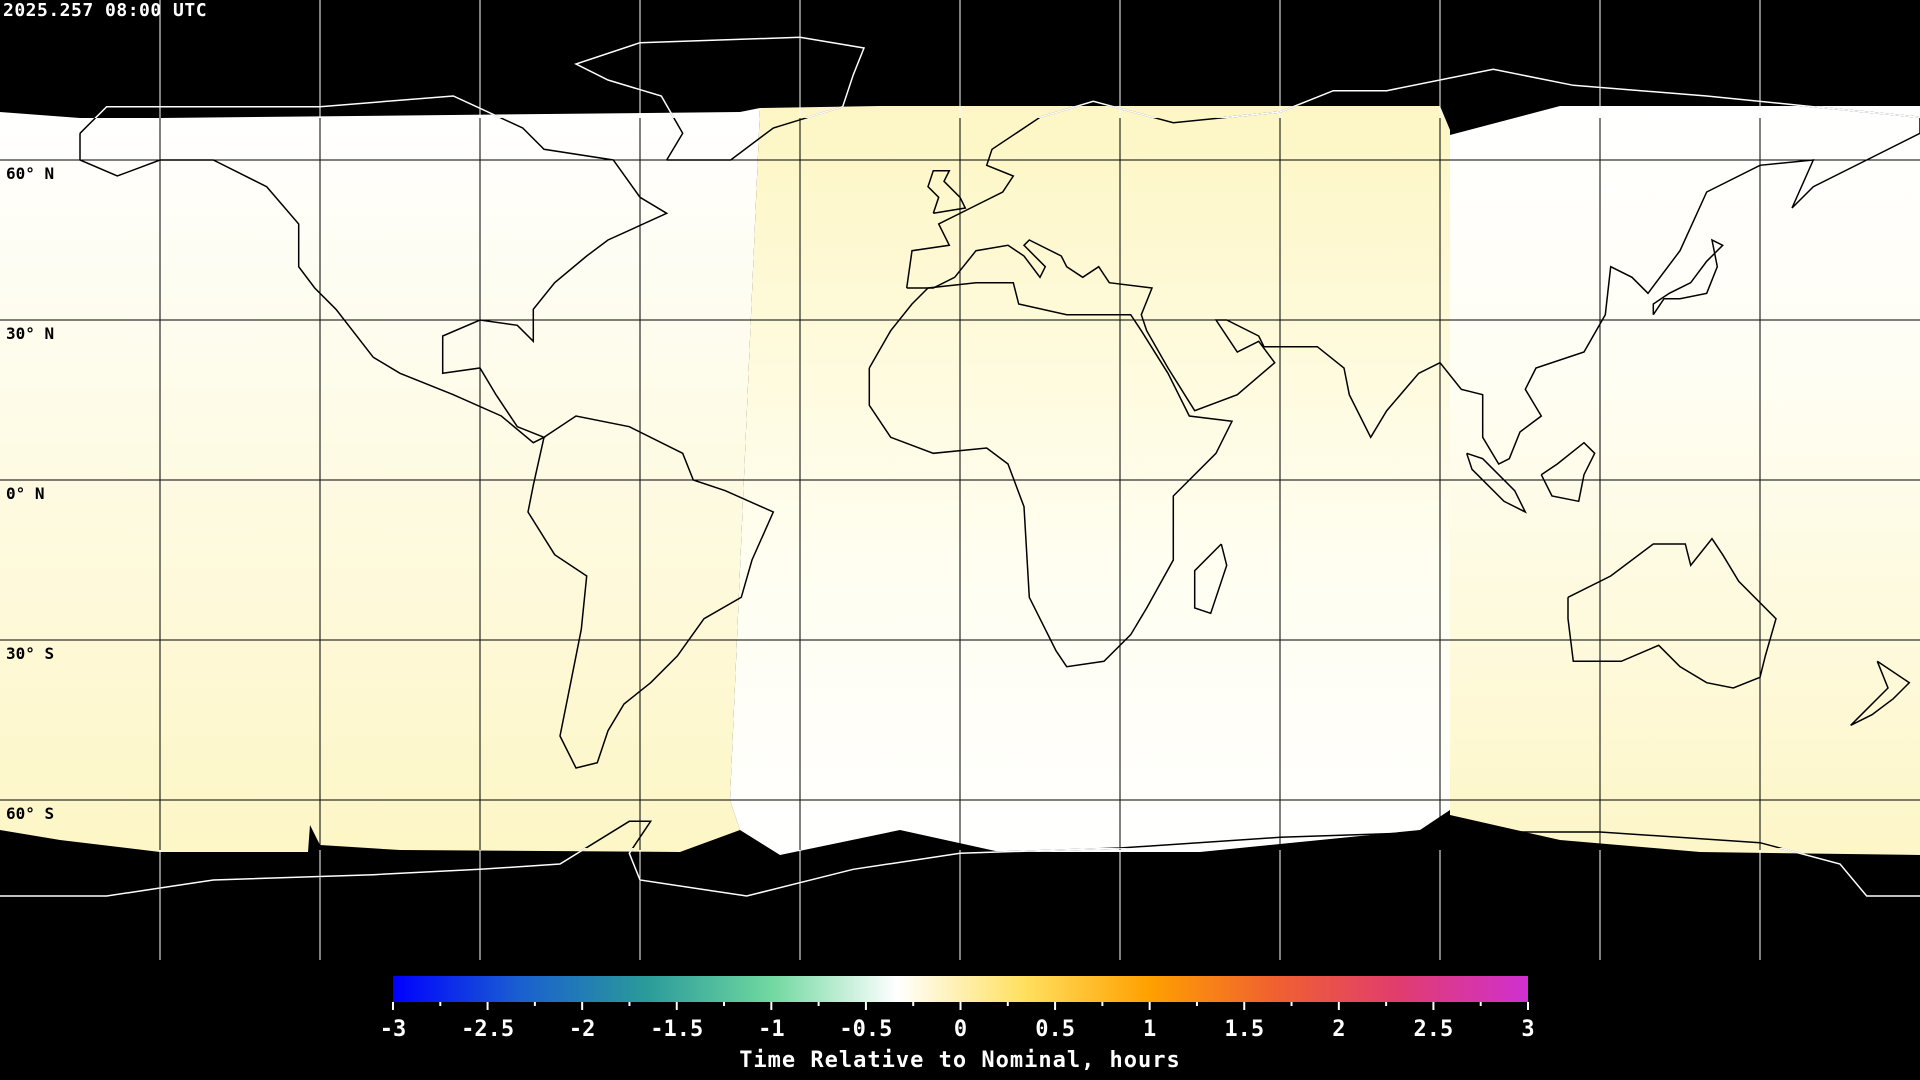  I want to click on lat-label-0n: 0° N, so click(25, 493).